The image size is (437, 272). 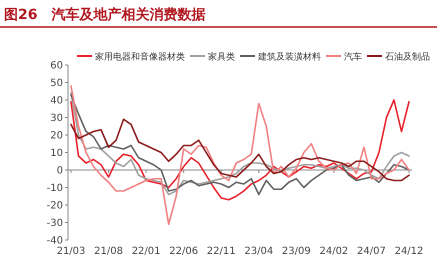 What do you see at coordinates (56, 83) in the screenshot?
I see `y-tick-label: 50` at bounding box center [56, 83].